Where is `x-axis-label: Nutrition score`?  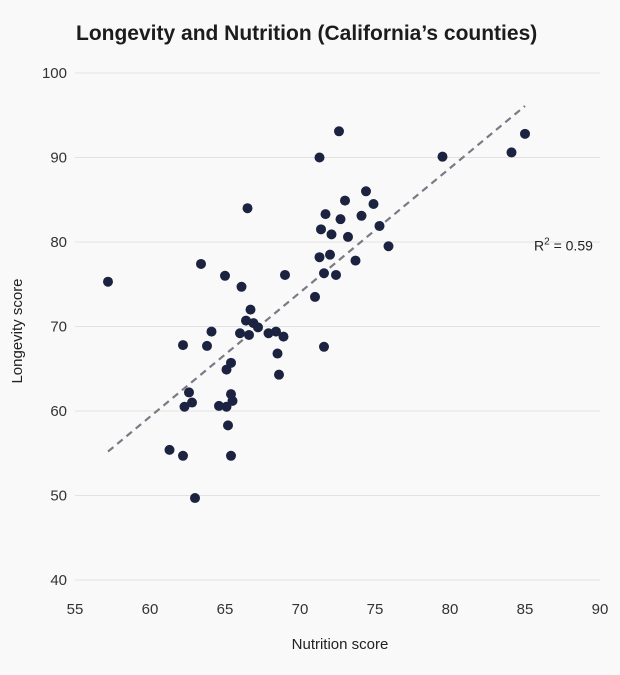 x-axis-label: Nutrition score is located at coordinates (340, 644).